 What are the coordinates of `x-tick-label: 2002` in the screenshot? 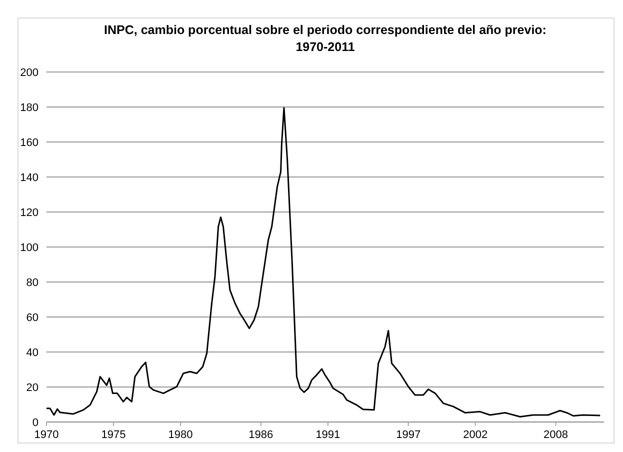 It's located at (475, 435).